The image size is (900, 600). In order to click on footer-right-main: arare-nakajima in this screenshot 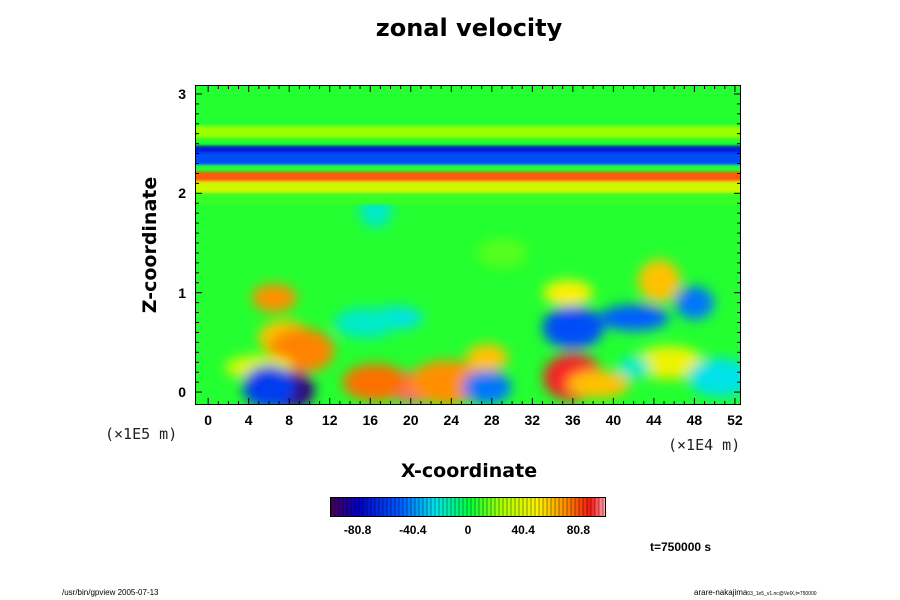, I will do `click(721, 592)`.